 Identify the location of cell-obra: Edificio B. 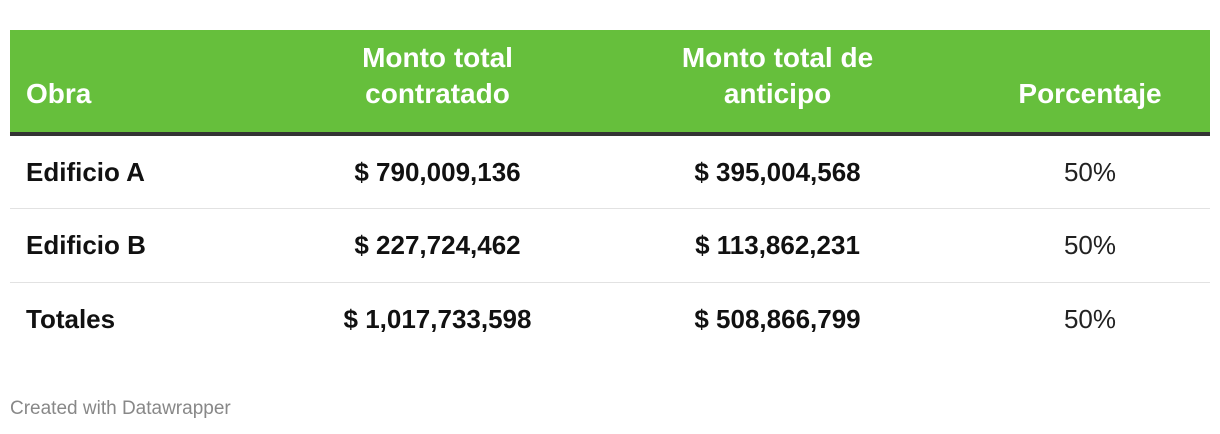
(150, 245).